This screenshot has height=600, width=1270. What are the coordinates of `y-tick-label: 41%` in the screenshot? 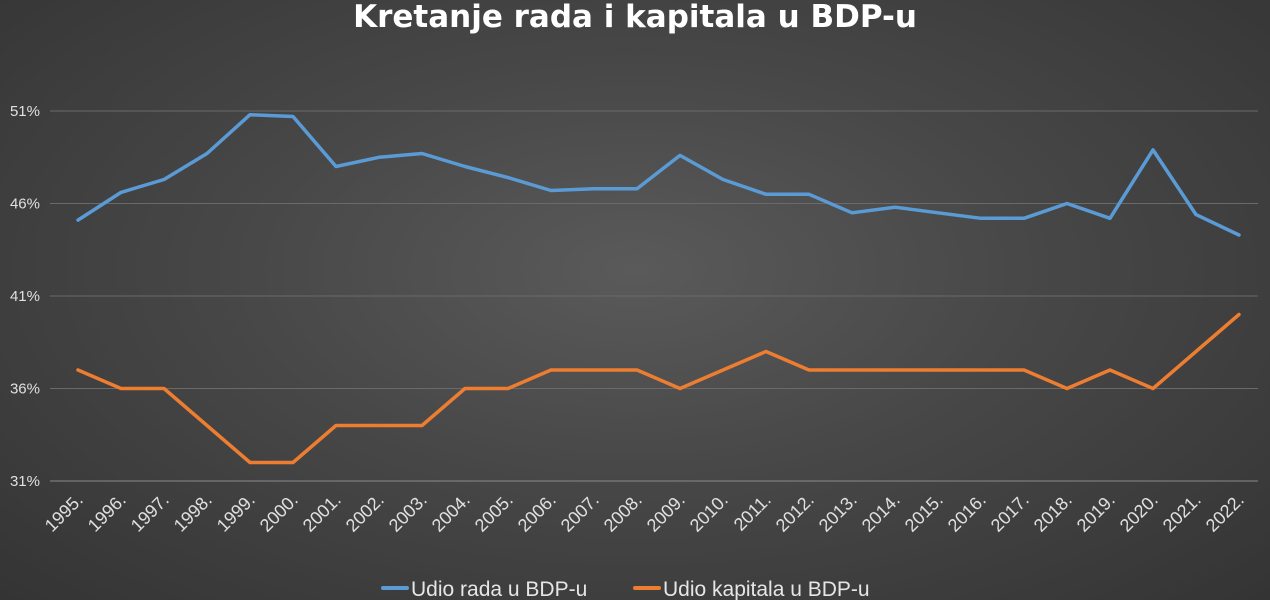 It's located at (25, 296).